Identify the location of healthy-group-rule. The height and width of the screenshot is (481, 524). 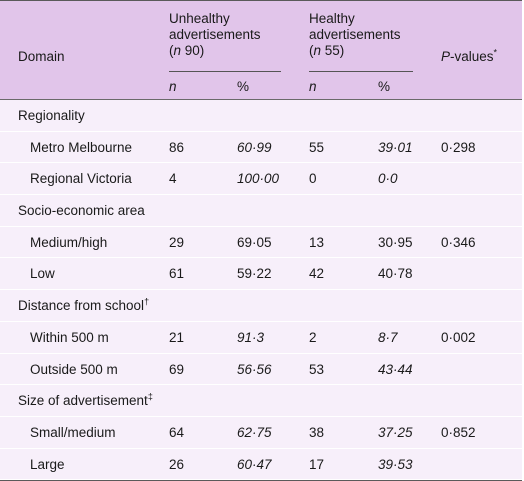
(361, 71).